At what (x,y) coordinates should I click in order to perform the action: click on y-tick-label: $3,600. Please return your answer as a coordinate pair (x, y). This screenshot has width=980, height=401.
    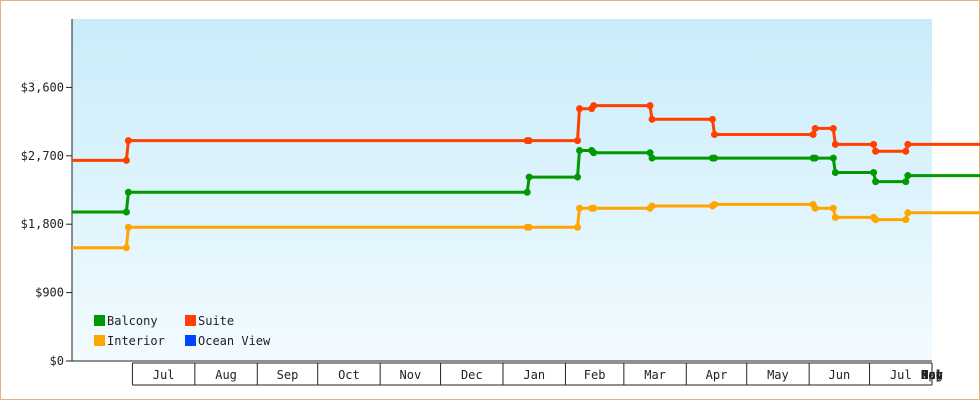
    Looking at the image, I should click on (42, 87).